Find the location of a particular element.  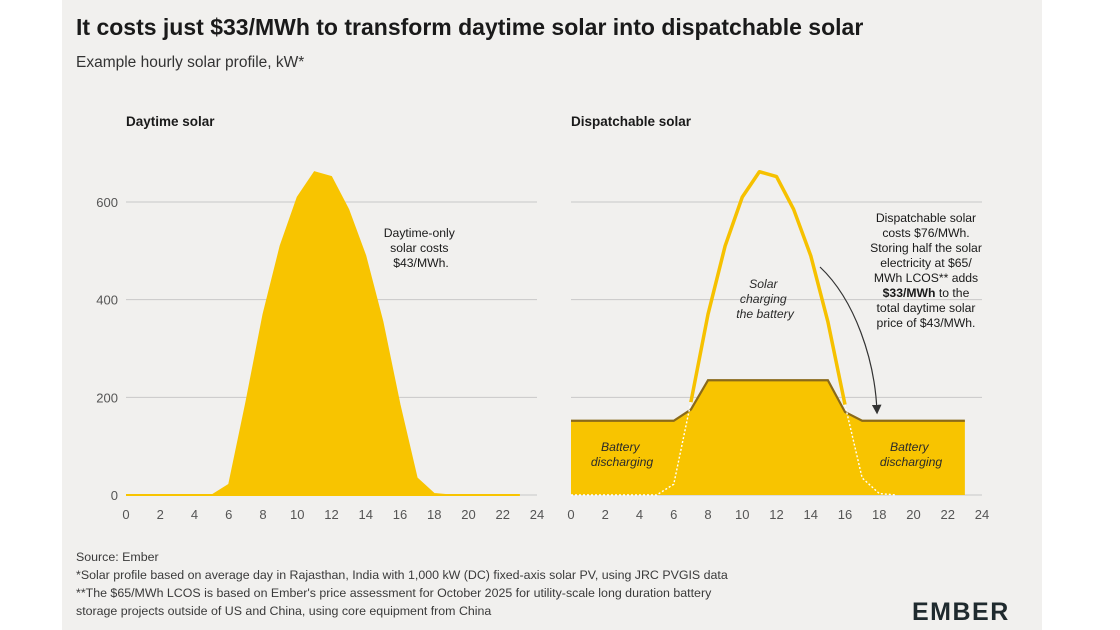

panel-title-dispatchable: Dispatchable solar is located at coordinates (631, 121).